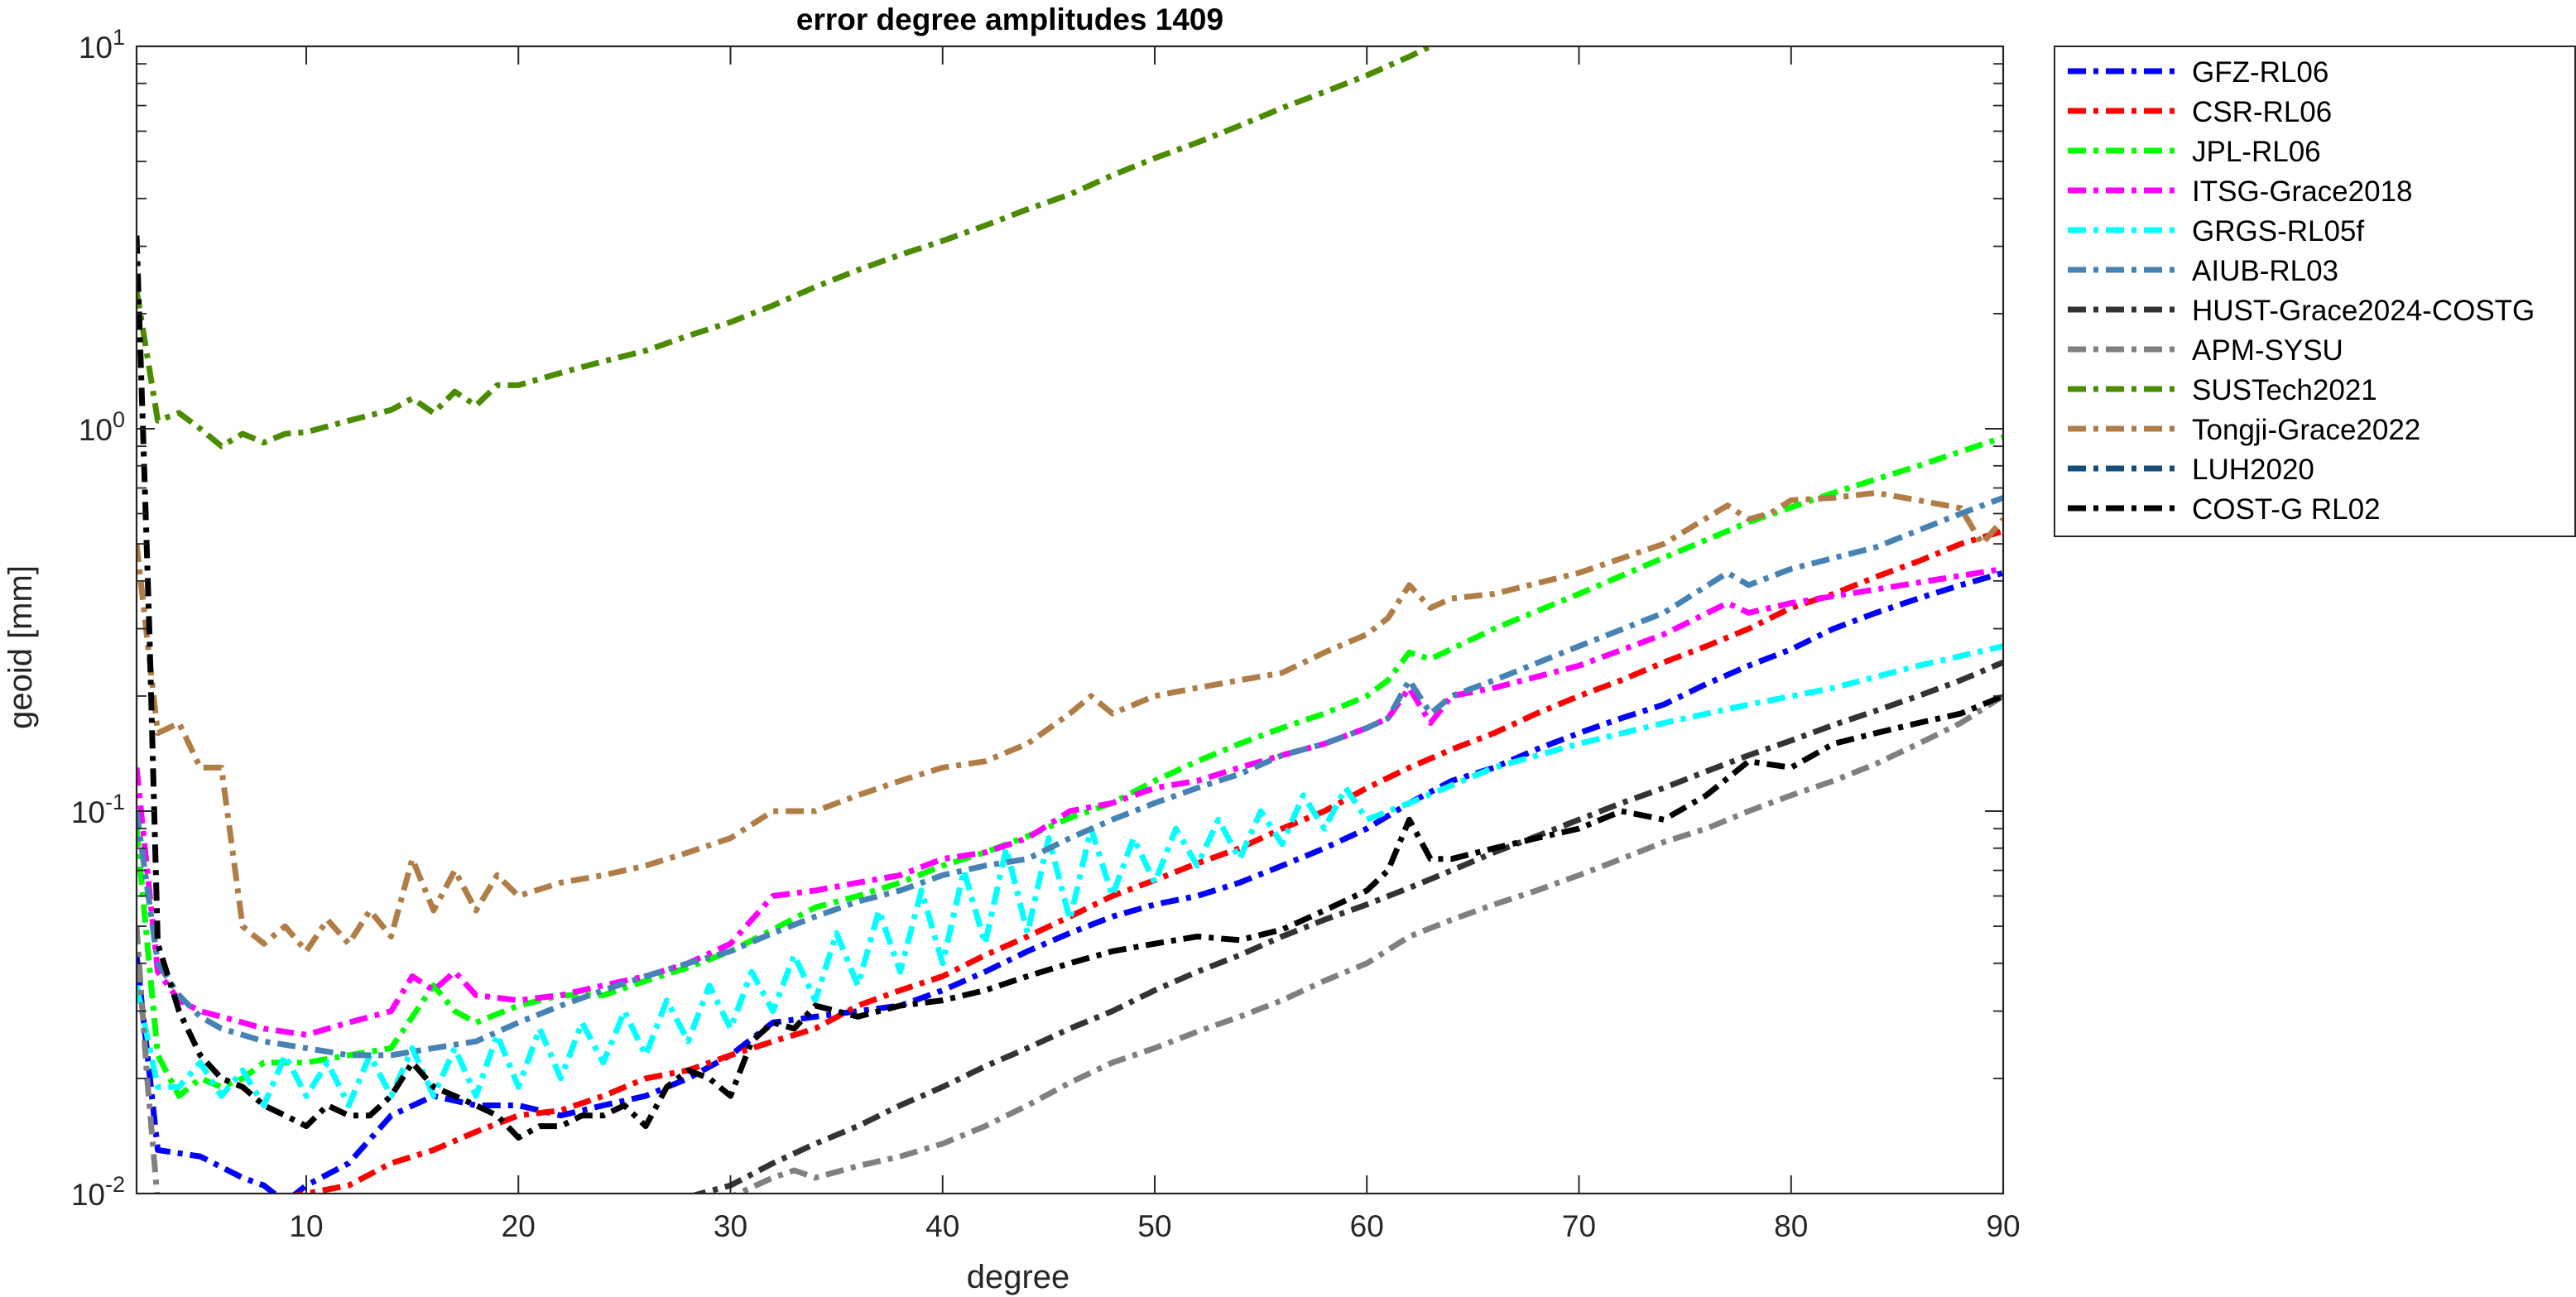  I want to click on x-tick-label: 80, so click(1791, 1226).